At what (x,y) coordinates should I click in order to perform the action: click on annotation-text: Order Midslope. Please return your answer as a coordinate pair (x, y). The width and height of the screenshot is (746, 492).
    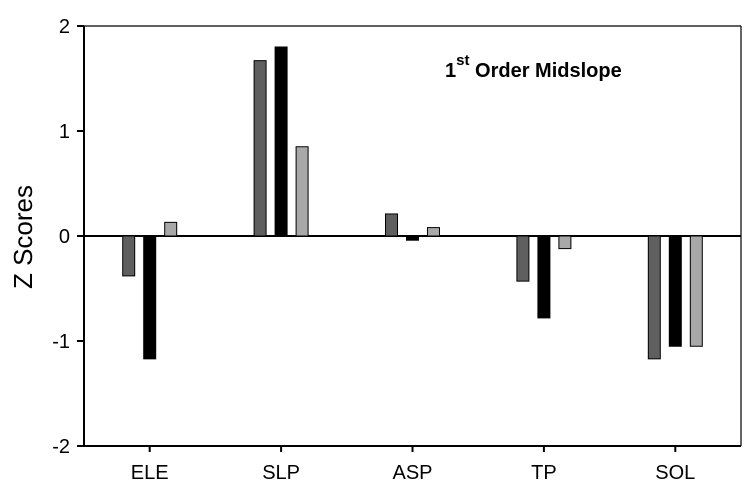
    Looking at the image, I should click on (545, 71).